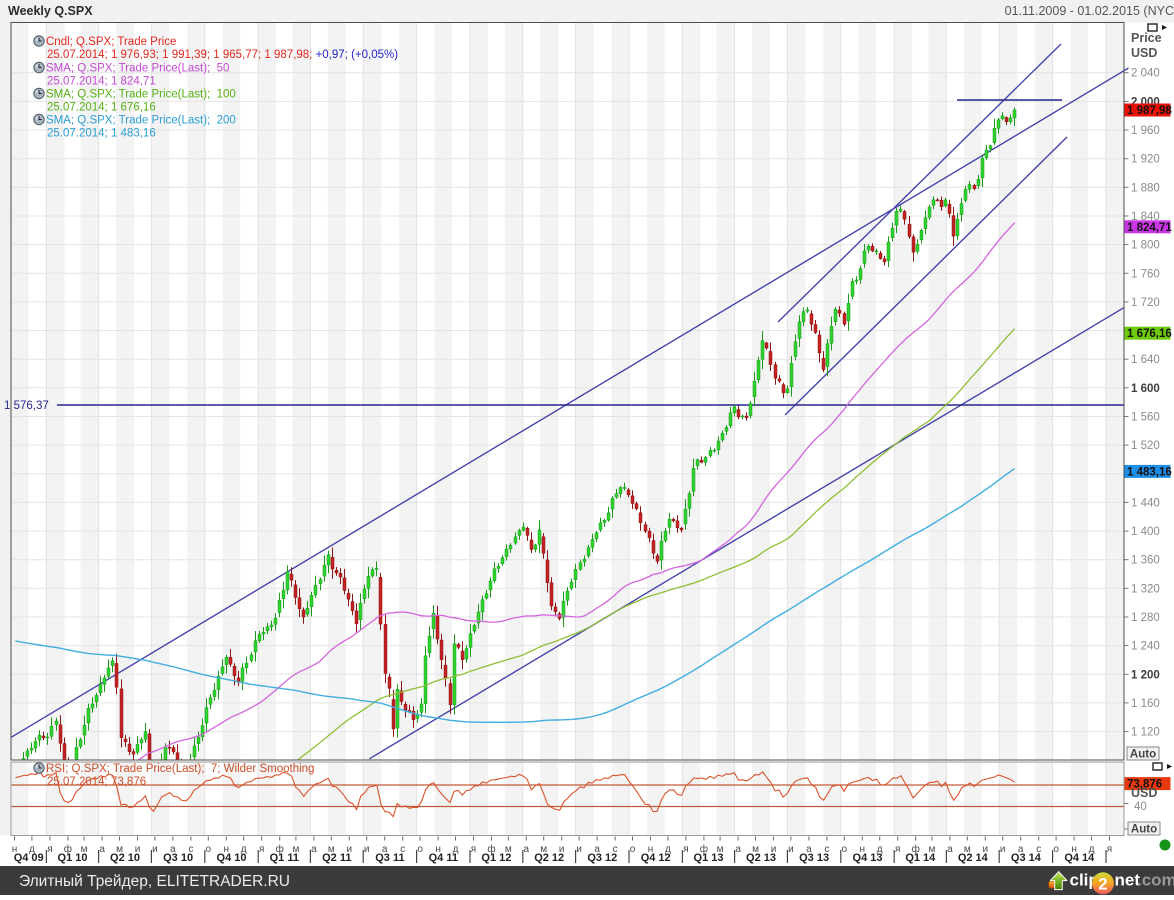 The height and width of the screenshot is (900, 1174). Describe the element at coordinates (761, 858) in the screenshot. I see `svg-text: Q2 13` at that location.